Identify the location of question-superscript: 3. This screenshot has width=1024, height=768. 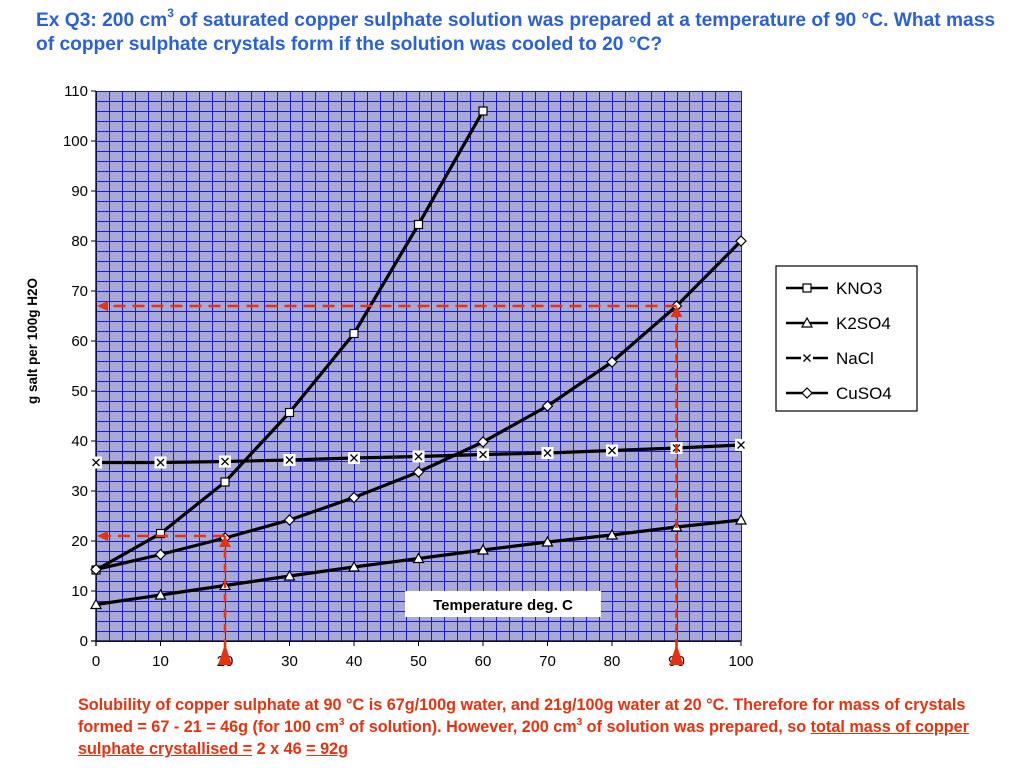
(170, 13).